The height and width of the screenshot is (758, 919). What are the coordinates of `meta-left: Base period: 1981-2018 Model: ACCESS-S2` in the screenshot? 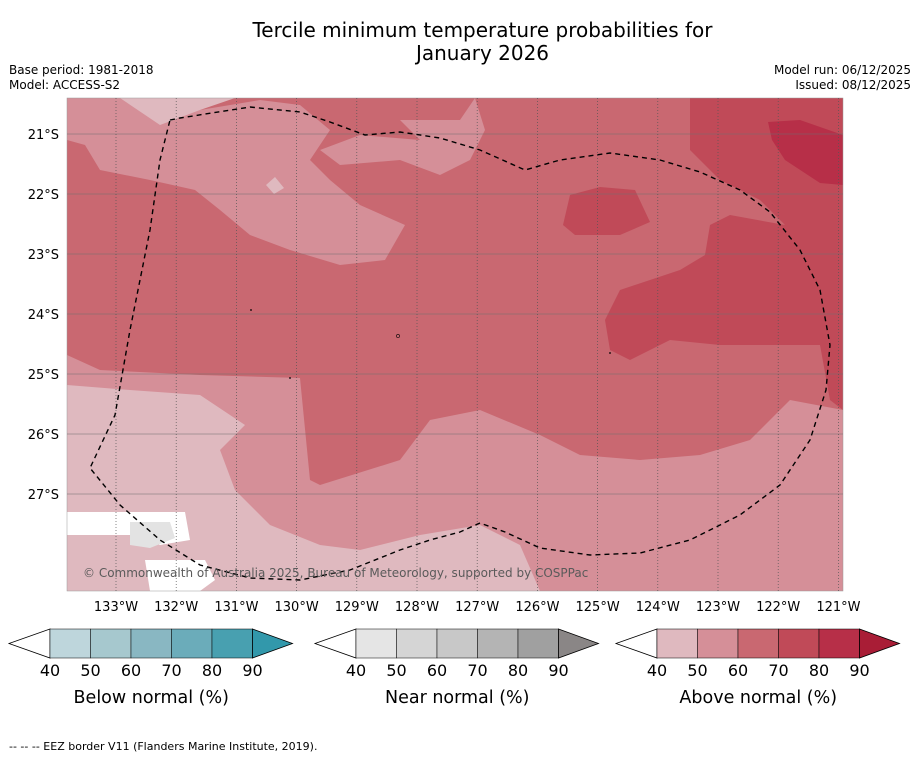 It's located at (81, 78).